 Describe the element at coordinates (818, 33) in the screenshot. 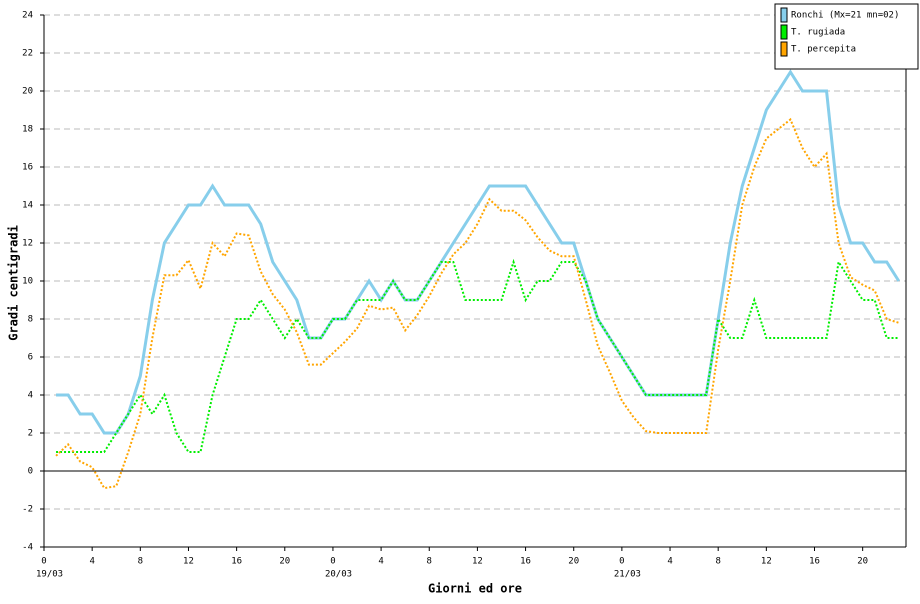

I see `legend-label: T. rugiada` at that location.